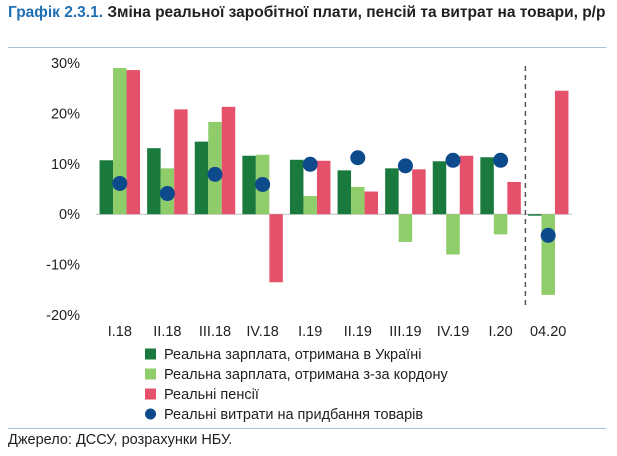  What do you see at coordinates (211, 395) in the screenshot?
I see `legend-label: Реальні пенсії` at bounding box center [211, 395].